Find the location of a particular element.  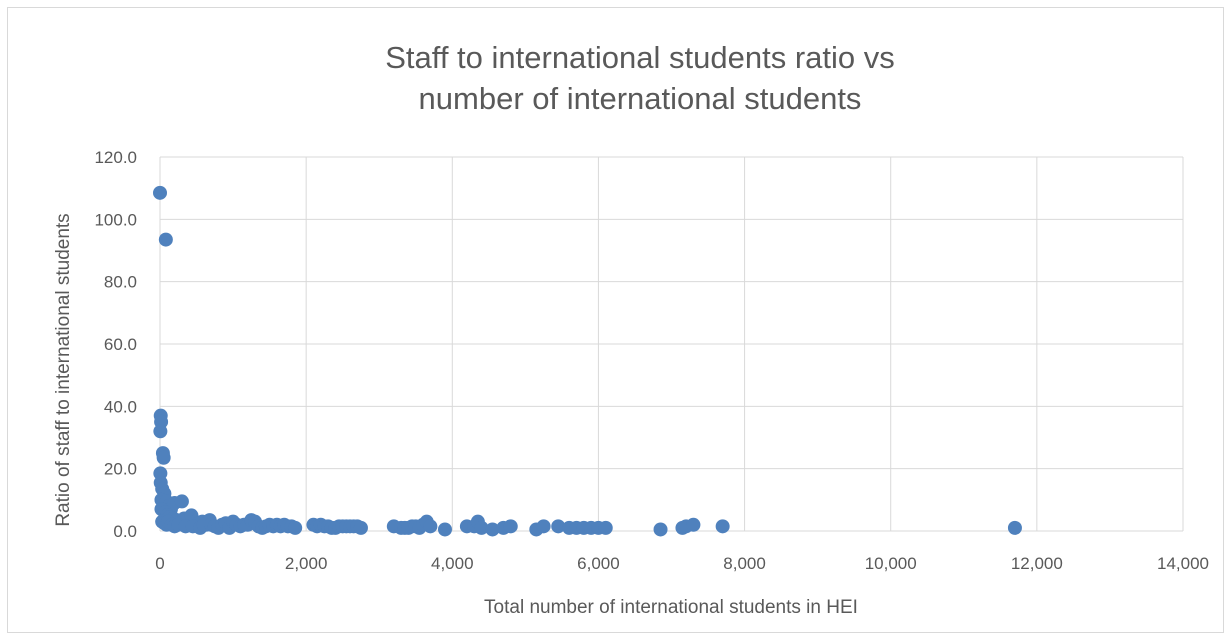

chart-title-line-2: number of international students is located at coordinates (640, 98).